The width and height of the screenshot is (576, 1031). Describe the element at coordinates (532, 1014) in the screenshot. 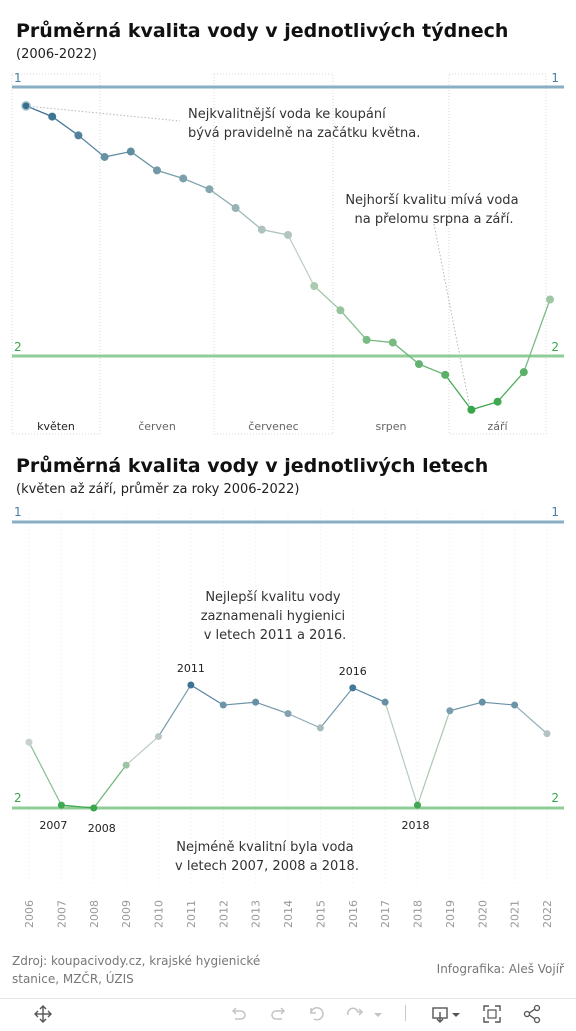

I see `share-icon` at that location.